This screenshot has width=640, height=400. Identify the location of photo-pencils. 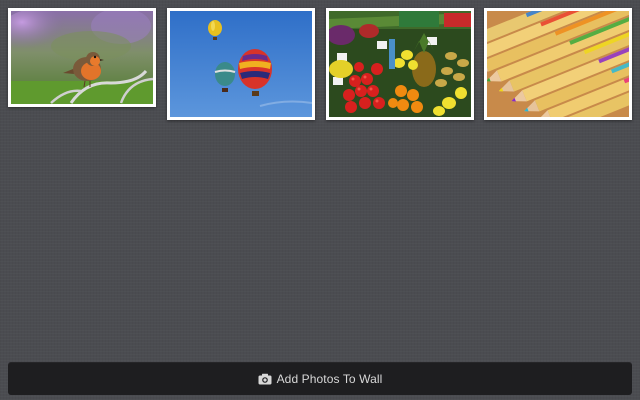
(558, 64).